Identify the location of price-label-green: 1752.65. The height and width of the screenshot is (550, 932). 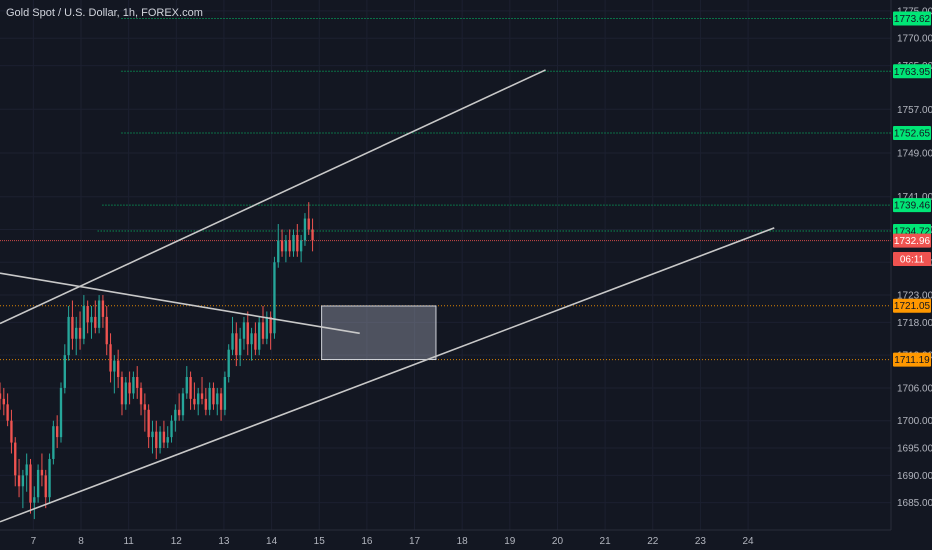
(912, 134).